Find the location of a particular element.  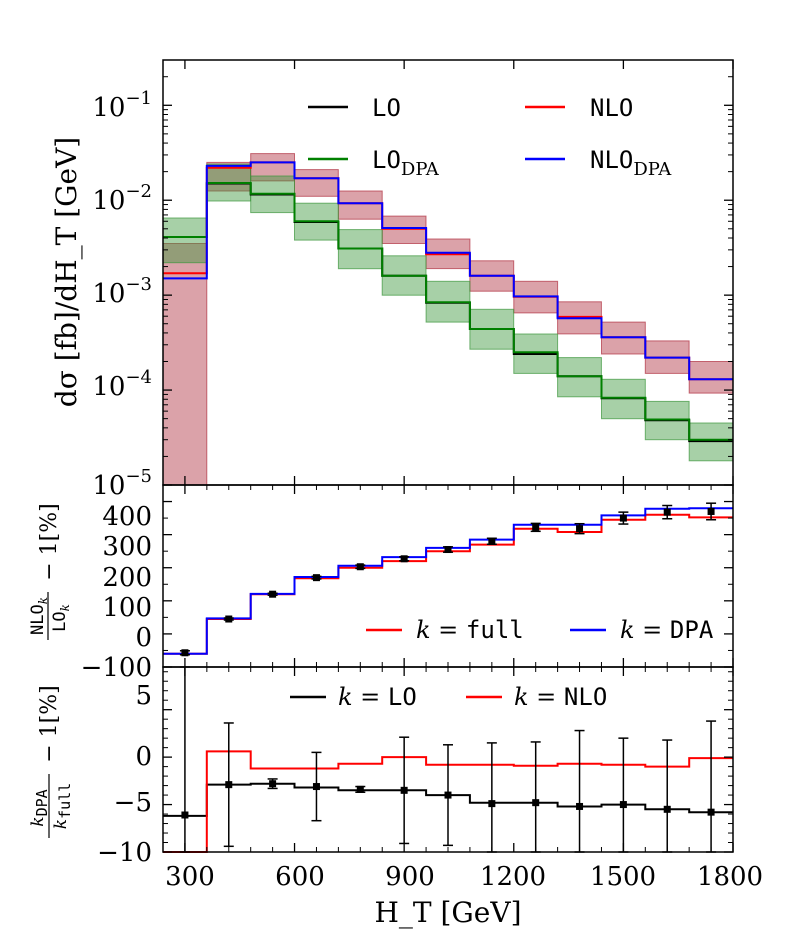

svg-text: 10⁻³ is located at coordinates (122, 291).